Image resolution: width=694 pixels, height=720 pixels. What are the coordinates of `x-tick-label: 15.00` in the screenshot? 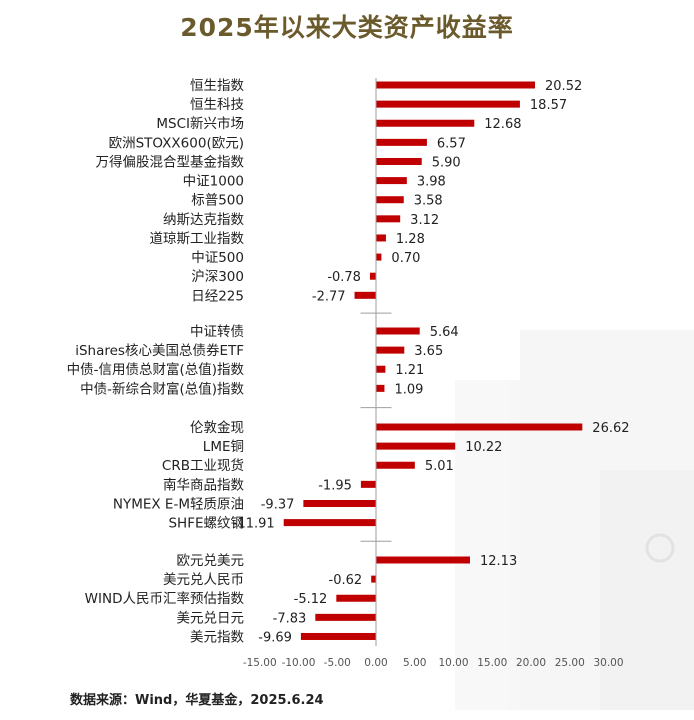 It's located at (492, 663).